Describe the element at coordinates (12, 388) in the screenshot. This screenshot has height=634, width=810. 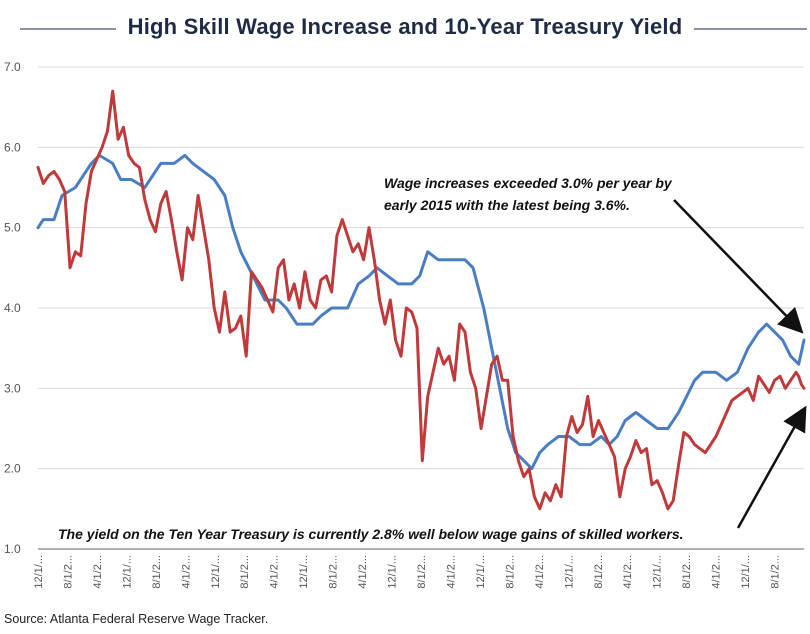
I see `y-tick-label: 3.0` at that location.